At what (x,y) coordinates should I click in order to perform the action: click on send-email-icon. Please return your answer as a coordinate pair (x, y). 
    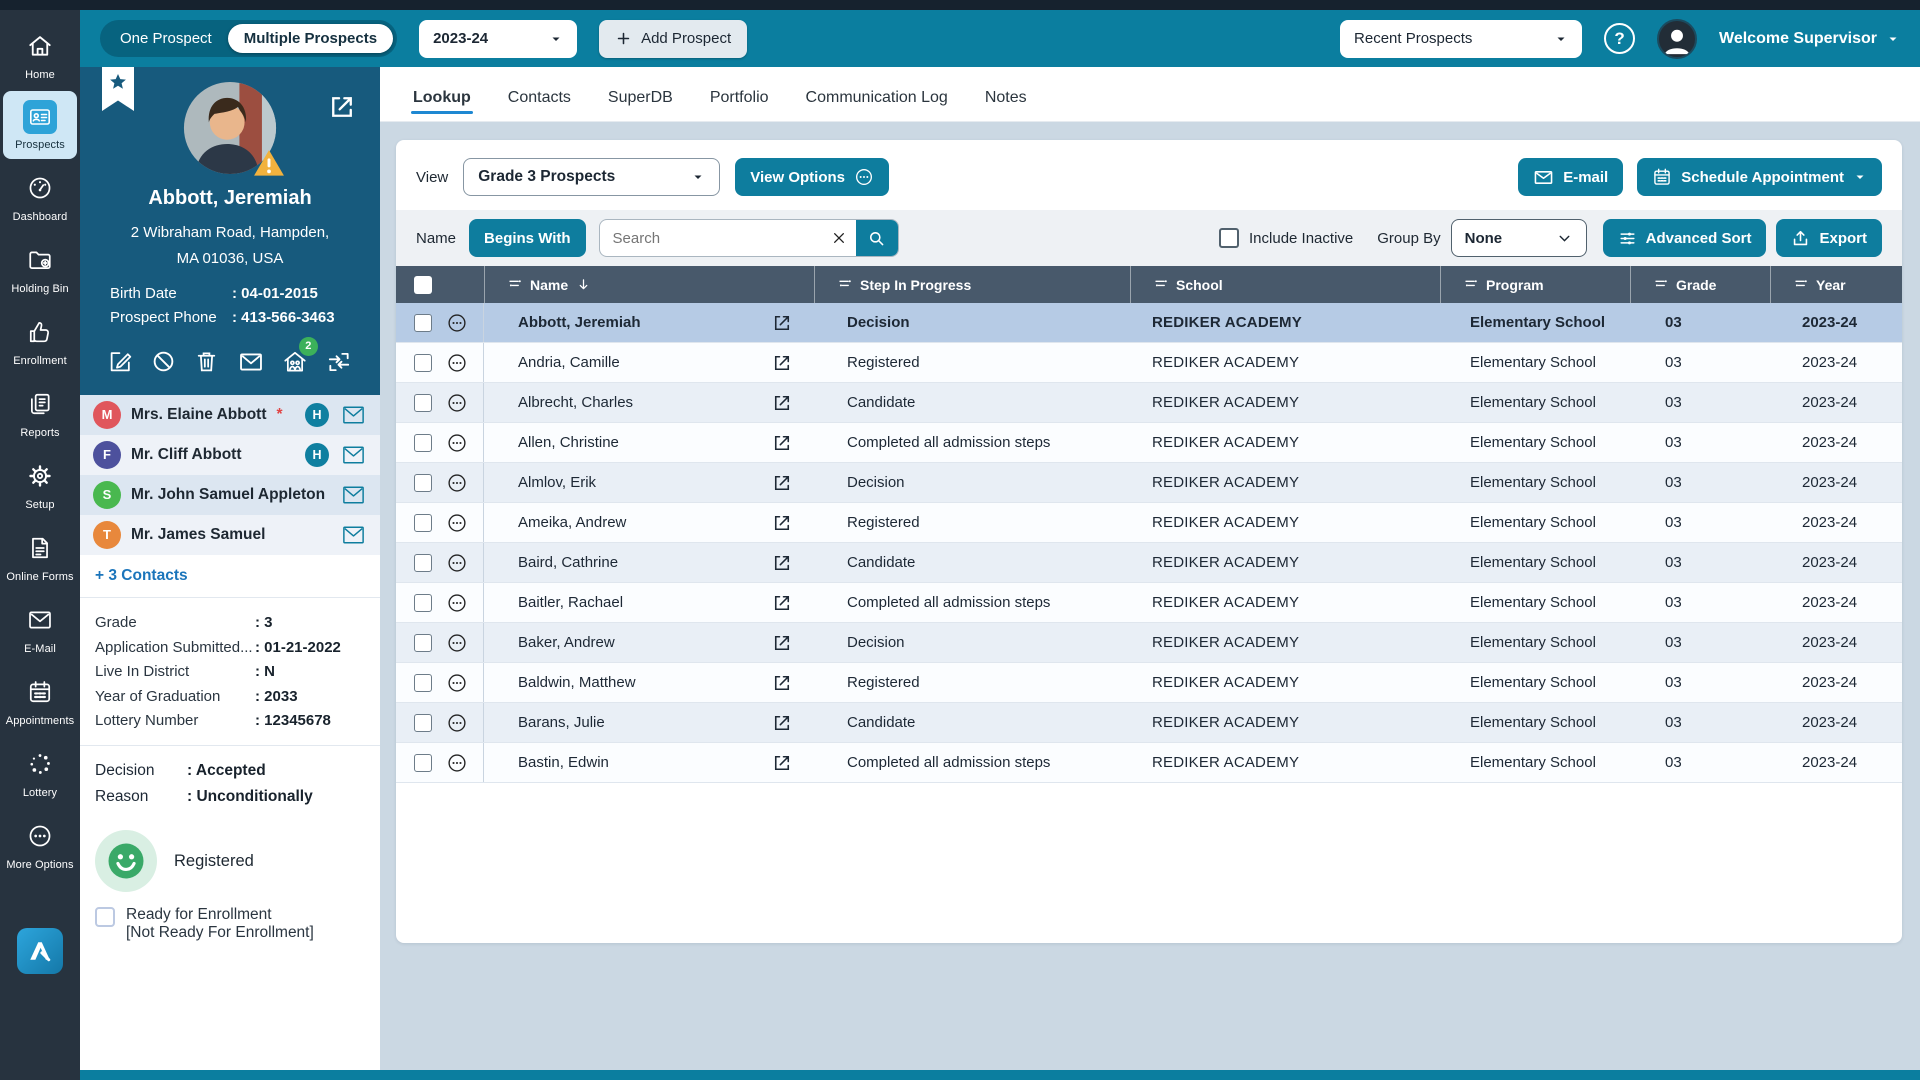
    Looking at the image, I should click on (251, 362).